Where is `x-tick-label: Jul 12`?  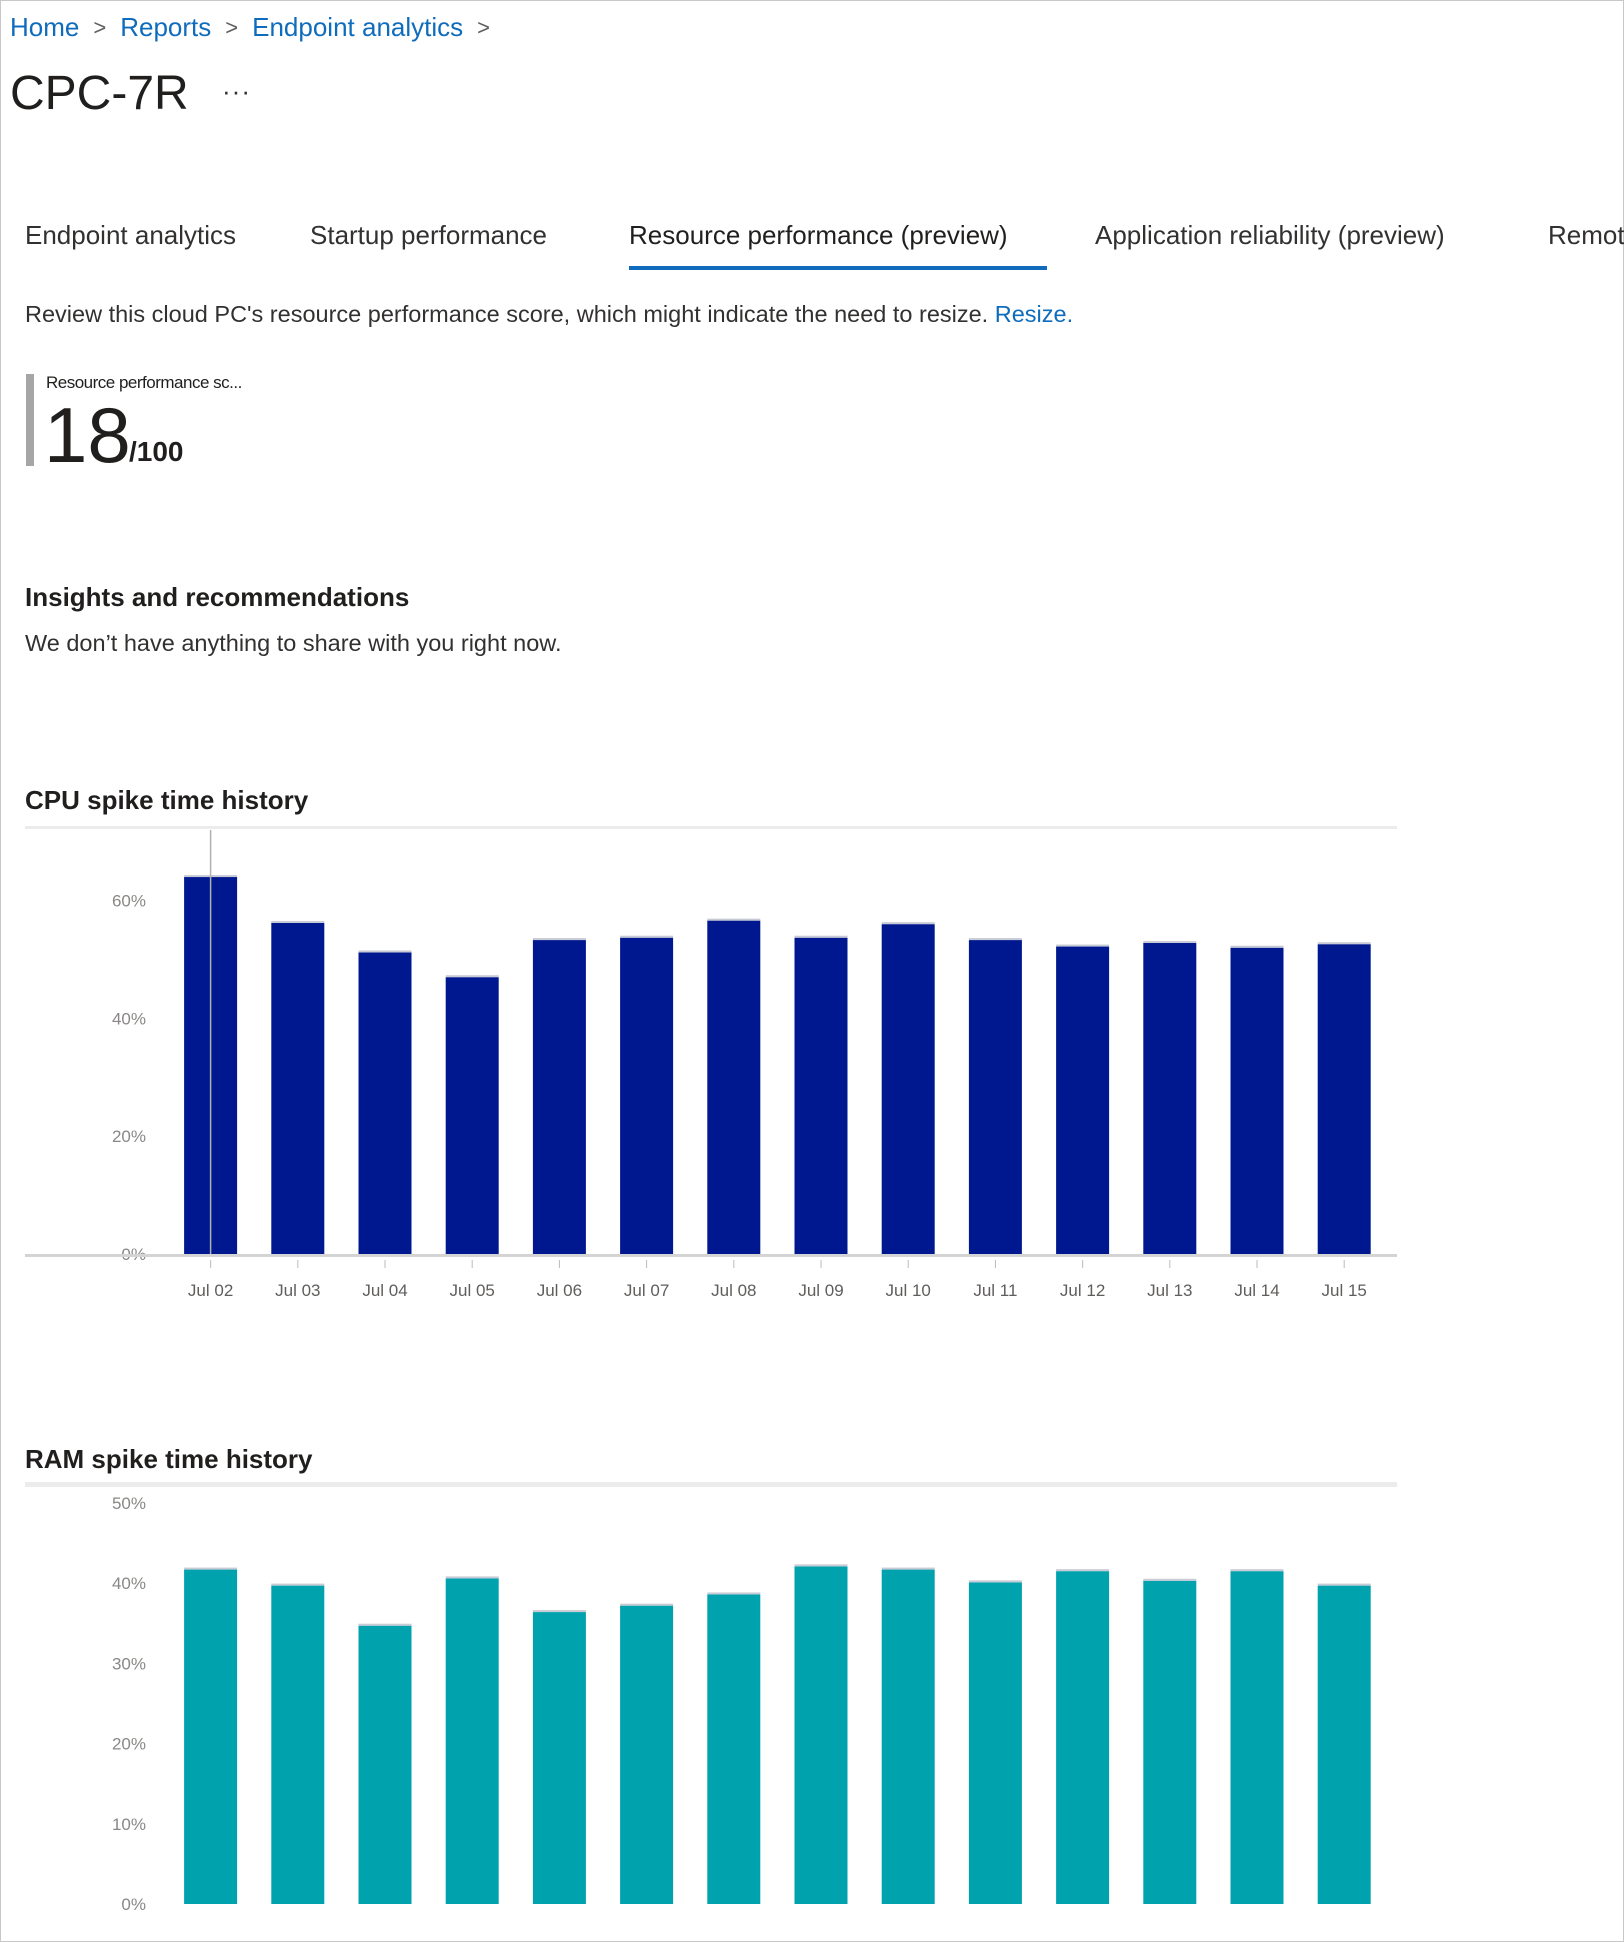 x-tick-label: Jul 12 is located at coordinates (1082, 1290).